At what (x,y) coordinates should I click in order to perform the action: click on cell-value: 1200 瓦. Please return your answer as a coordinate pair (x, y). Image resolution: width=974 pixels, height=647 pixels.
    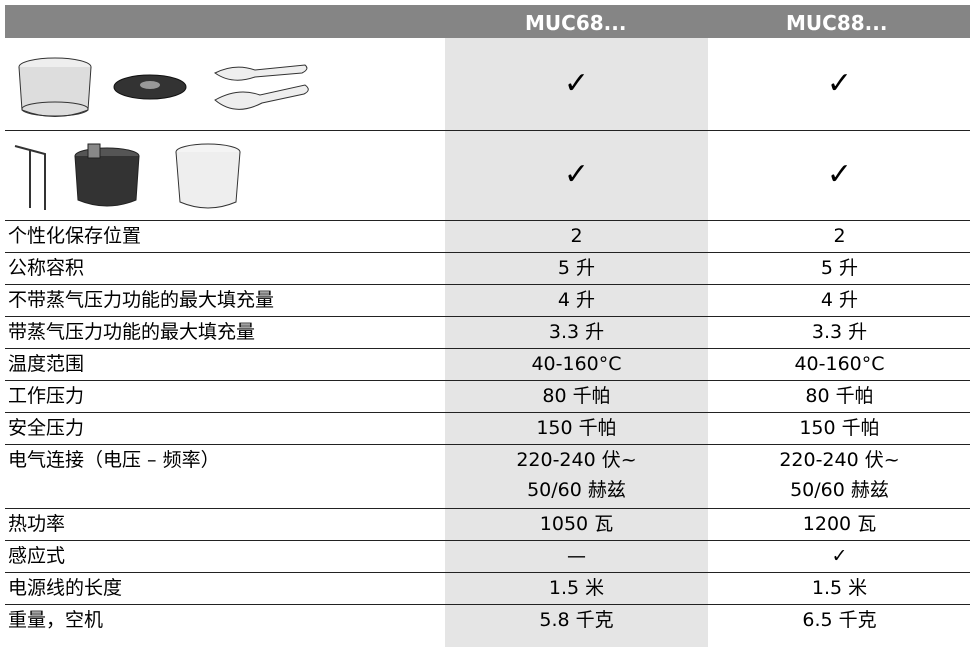
    Looking at the image, I should click on (839, 524).